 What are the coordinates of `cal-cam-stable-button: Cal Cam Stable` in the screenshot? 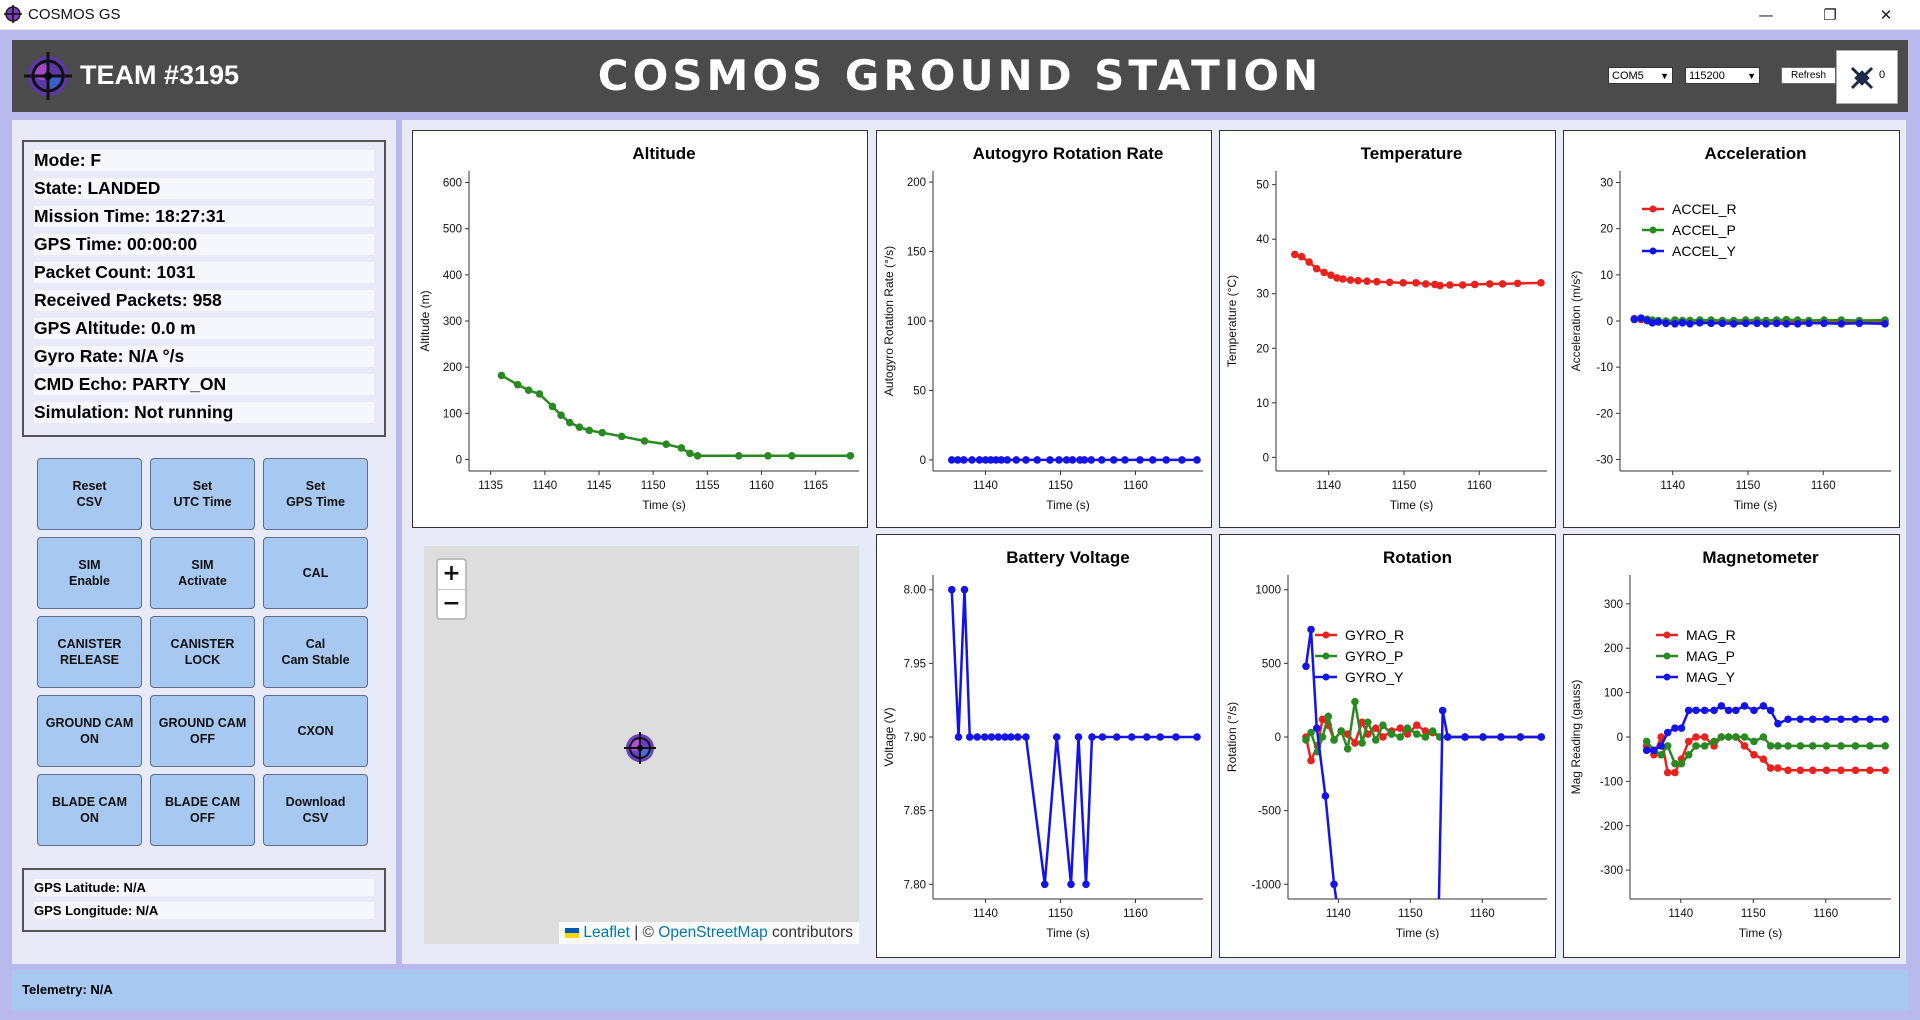 It's located at (315, 652).